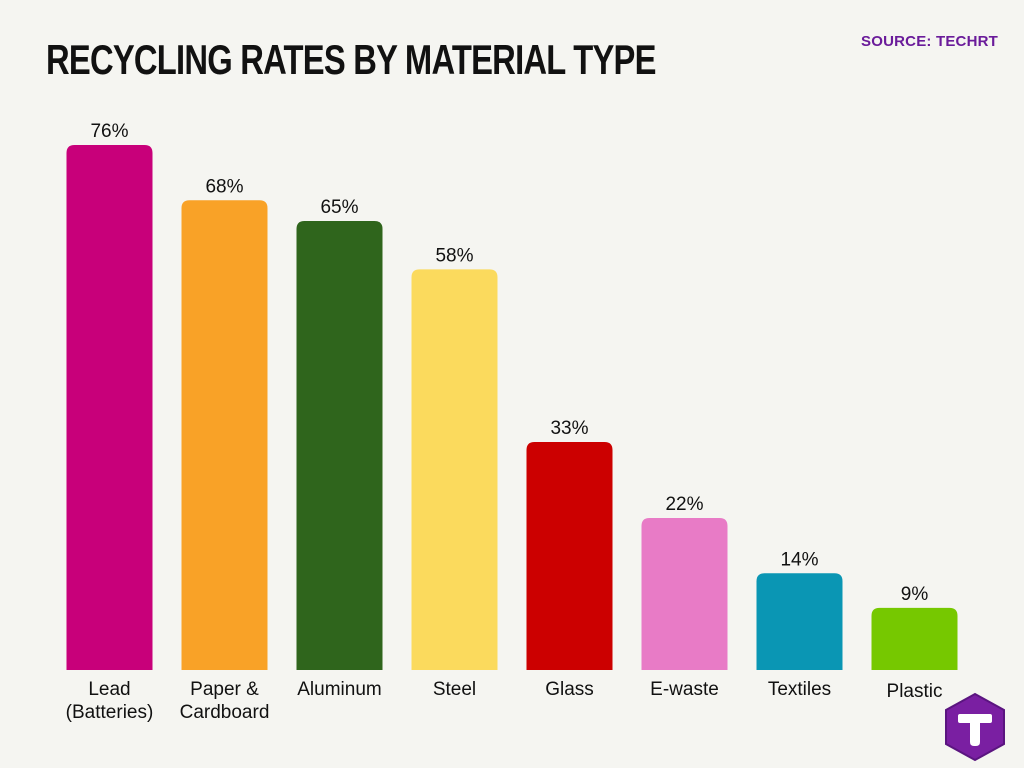 This screenshot has height=768, width=1024. Describe the element at coordinates (109, 131) in the screenshot. I see `data-label: 76%` at that location.